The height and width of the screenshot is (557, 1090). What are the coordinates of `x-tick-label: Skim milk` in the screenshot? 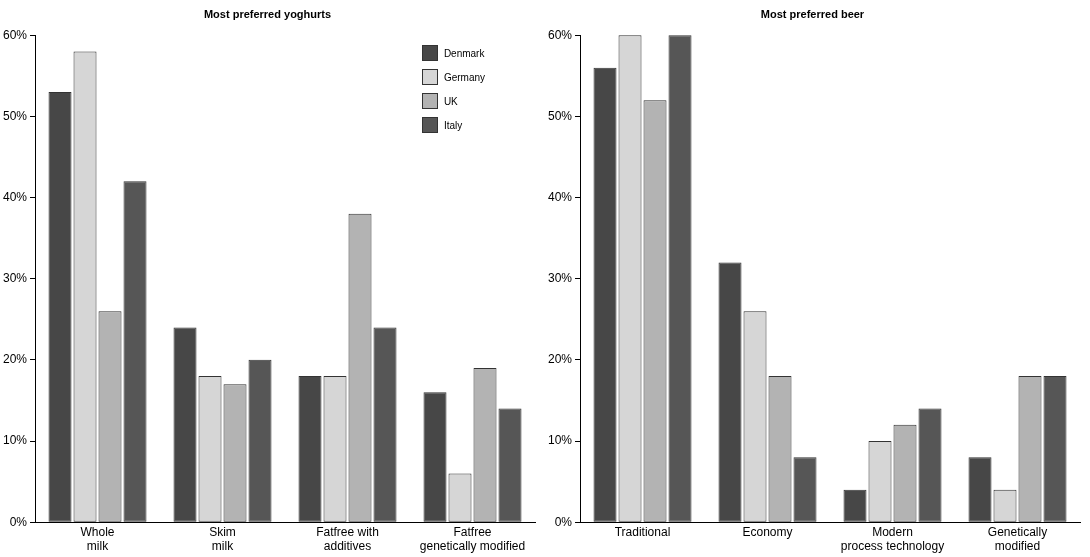 It's located at (222, 539).